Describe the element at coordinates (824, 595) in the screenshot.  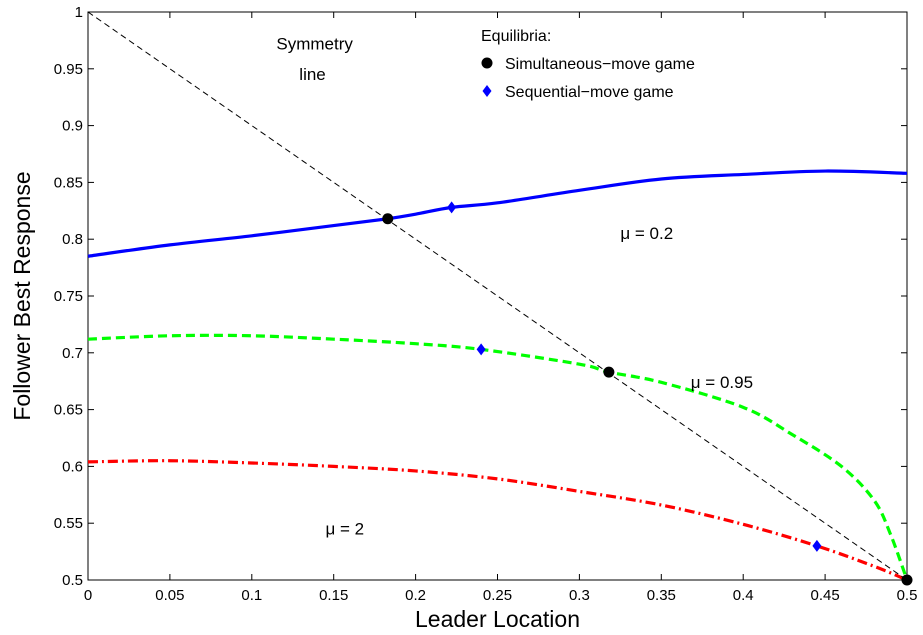
I see `x-tick-label: 0.45` at that location.